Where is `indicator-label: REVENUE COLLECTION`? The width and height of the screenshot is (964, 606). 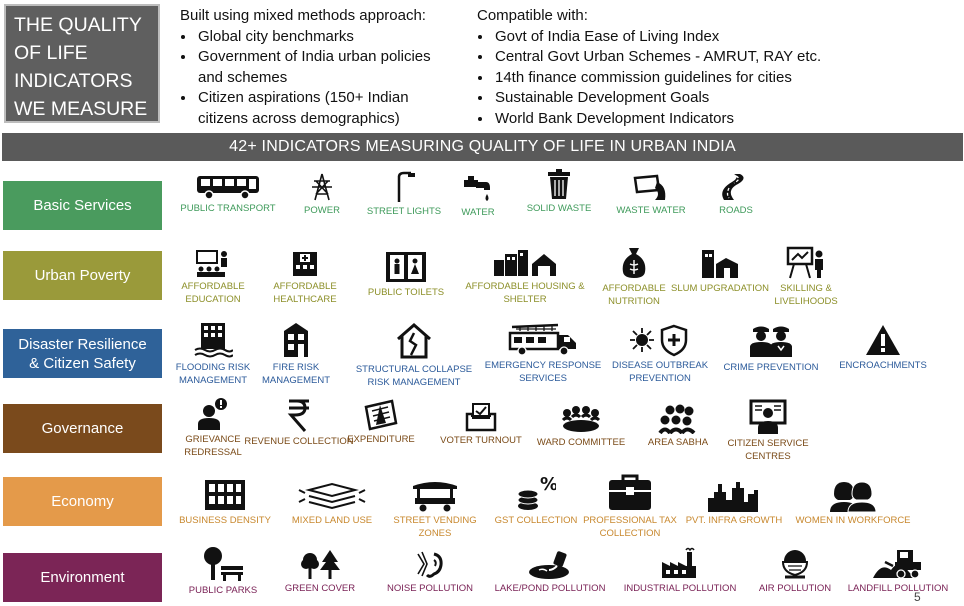
indicator-label: REVENUE COLLECTION is located at coordinates (299, 441).